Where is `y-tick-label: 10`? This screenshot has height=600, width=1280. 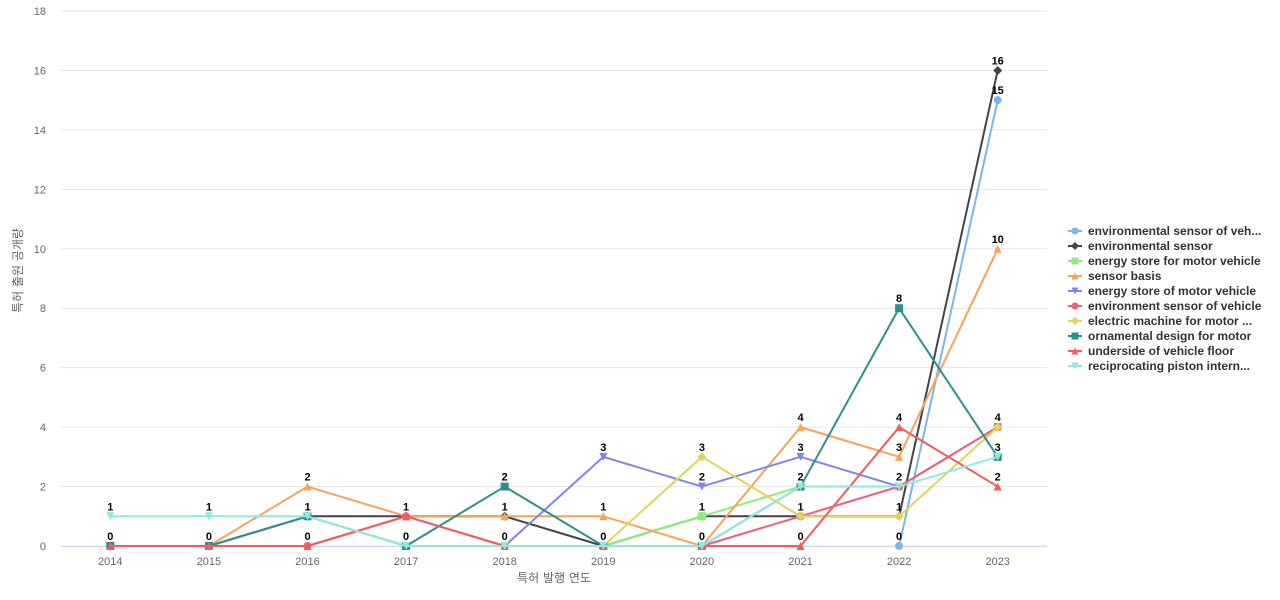
y-tick-label: 10 is located at coordinates (40, 250).